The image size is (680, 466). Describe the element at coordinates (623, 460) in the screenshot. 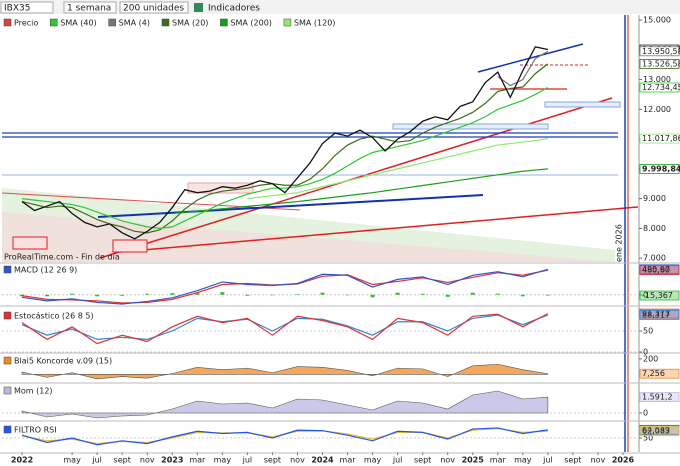

I see `x-tick-label: 2026` at that location.